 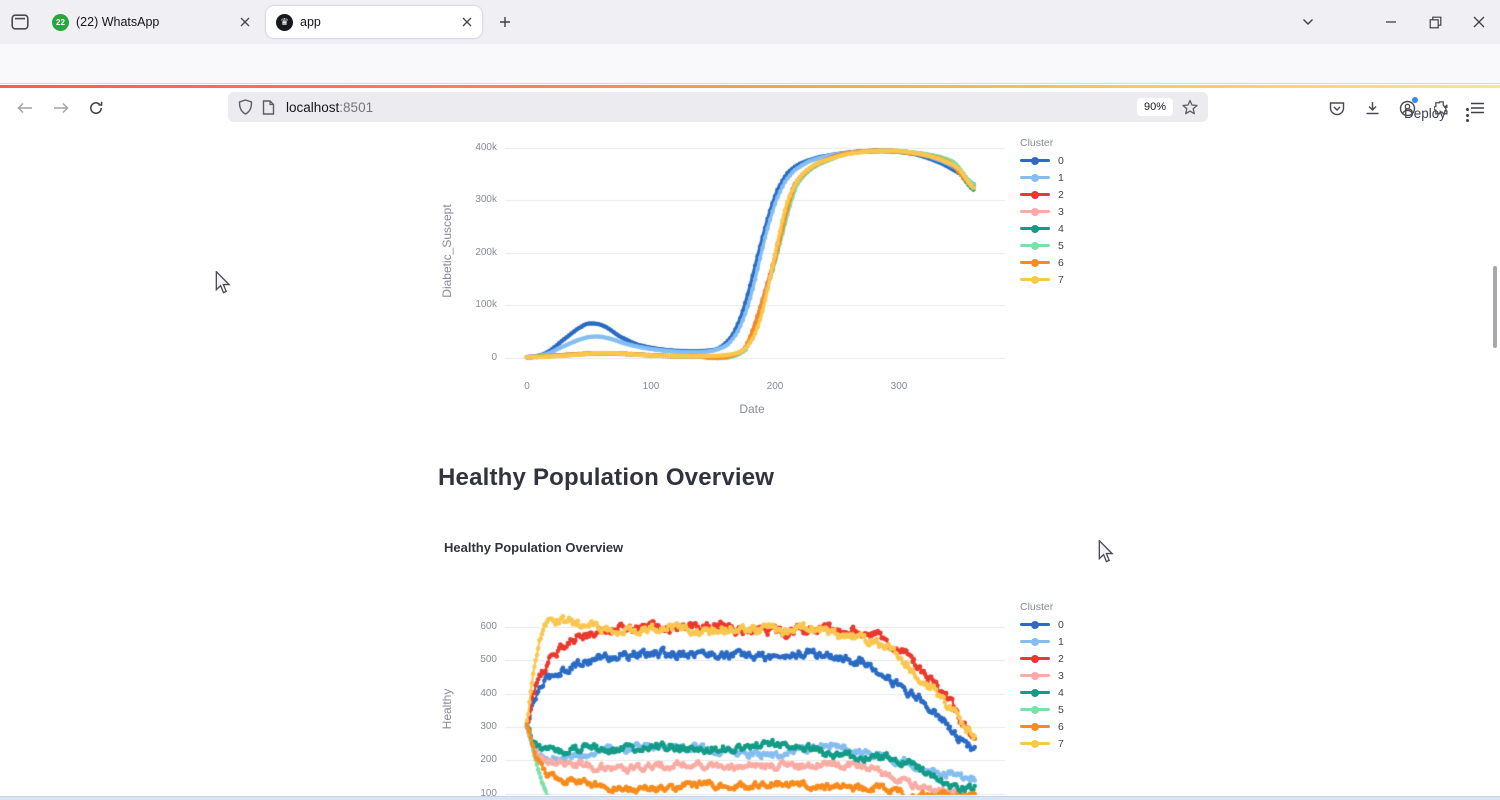 I want to click on y-tick-label: 200k, so click(x=486, y=252).